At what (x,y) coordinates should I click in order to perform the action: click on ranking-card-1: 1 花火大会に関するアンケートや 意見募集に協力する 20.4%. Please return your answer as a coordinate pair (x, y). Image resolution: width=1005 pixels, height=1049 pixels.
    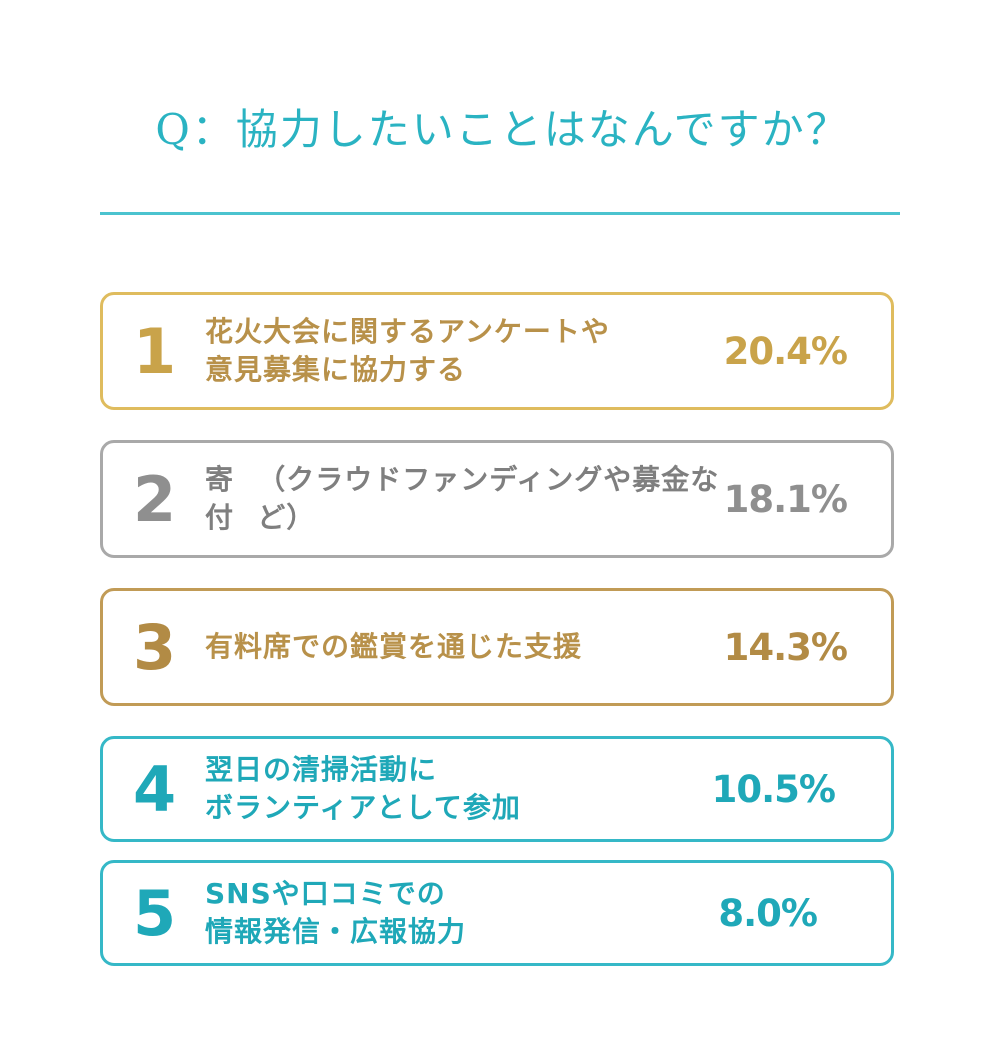
    Looking at the image, I should click on (497, 351).